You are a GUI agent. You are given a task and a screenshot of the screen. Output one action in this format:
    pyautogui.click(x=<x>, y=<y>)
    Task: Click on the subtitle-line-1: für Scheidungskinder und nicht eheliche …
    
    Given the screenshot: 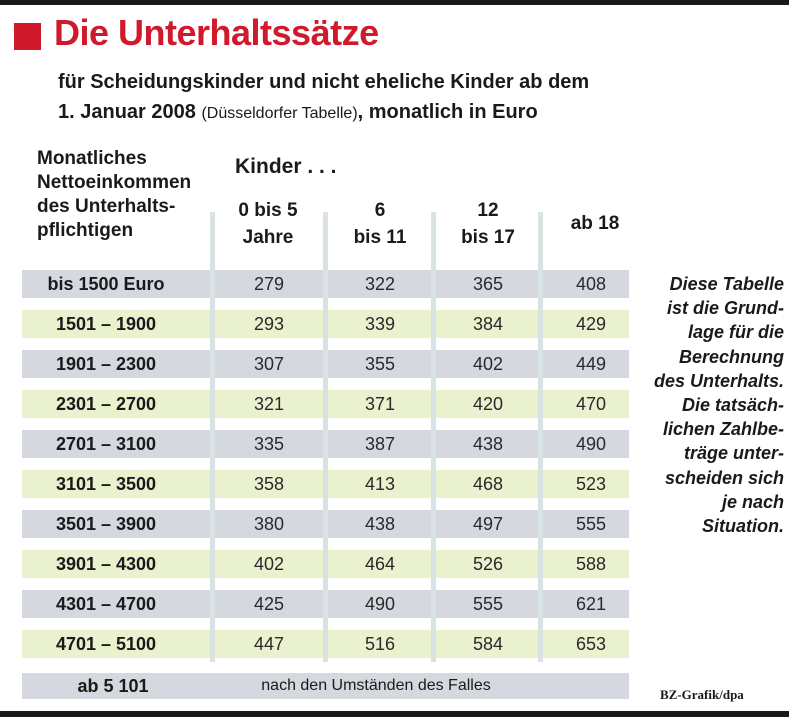 What is the action you would take?
    pyautogui.click(x=324, y=82)
    